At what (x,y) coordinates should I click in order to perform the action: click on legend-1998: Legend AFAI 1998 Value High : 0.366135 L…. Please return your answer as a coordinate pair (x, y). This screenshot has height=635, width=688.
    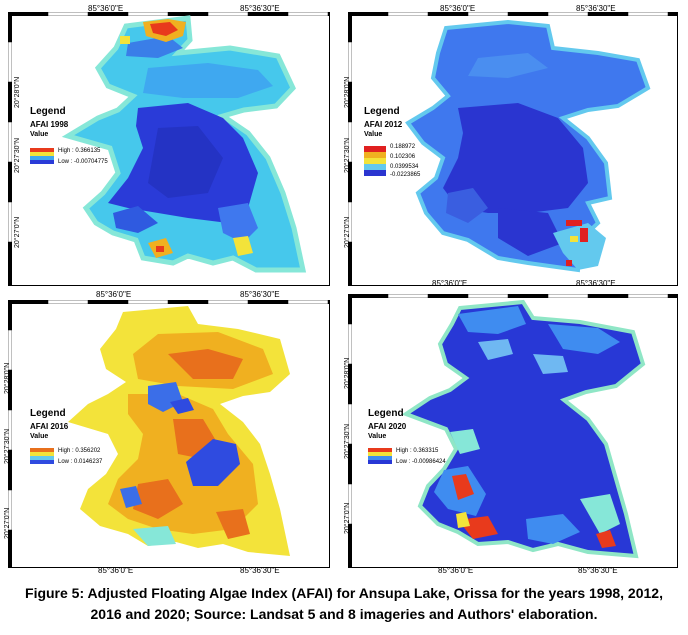
    Looking at the image, I should click on (69, 135).